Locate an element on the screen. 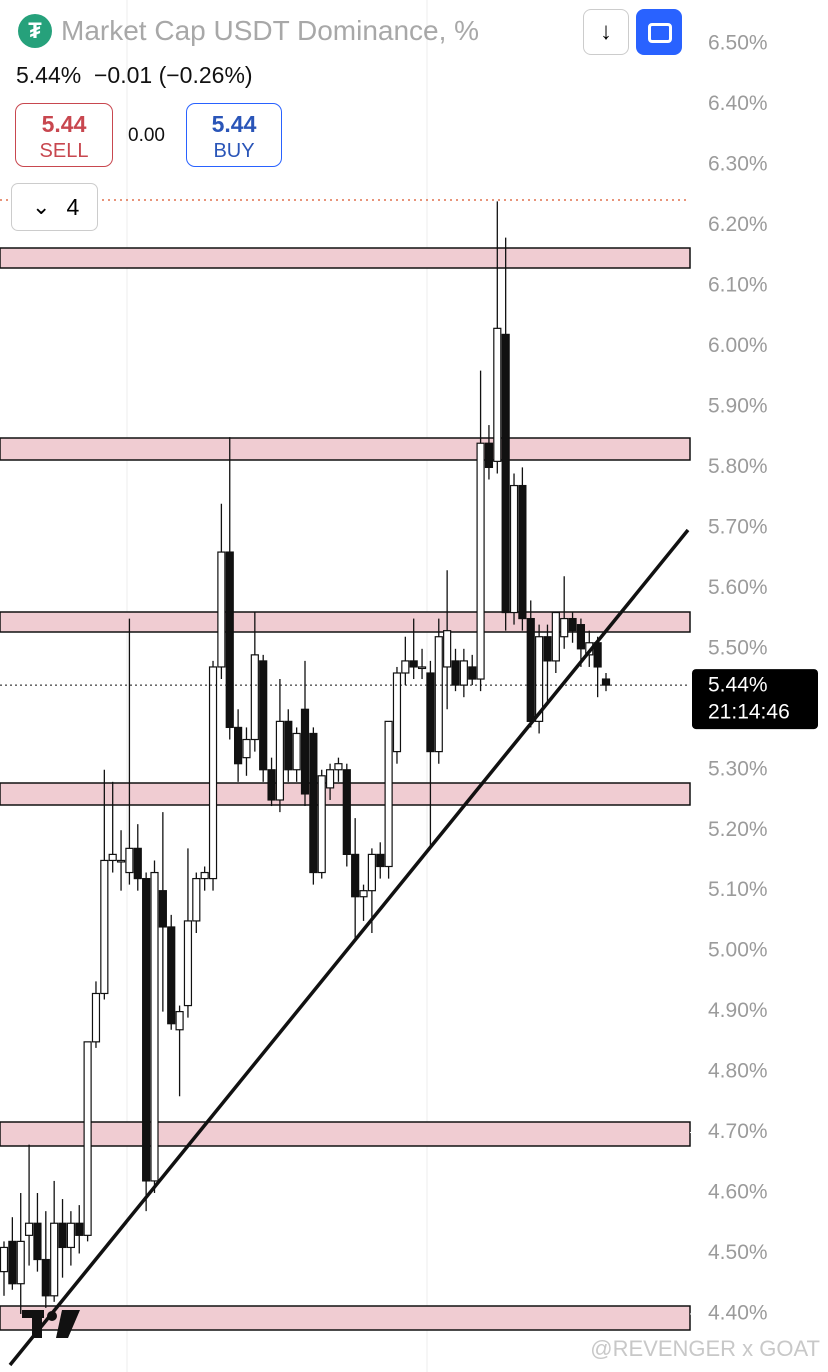 The width and height of the screenshot is (828, 1372). y-tick-label: 4.80% is located at coordinates (738, 1071).